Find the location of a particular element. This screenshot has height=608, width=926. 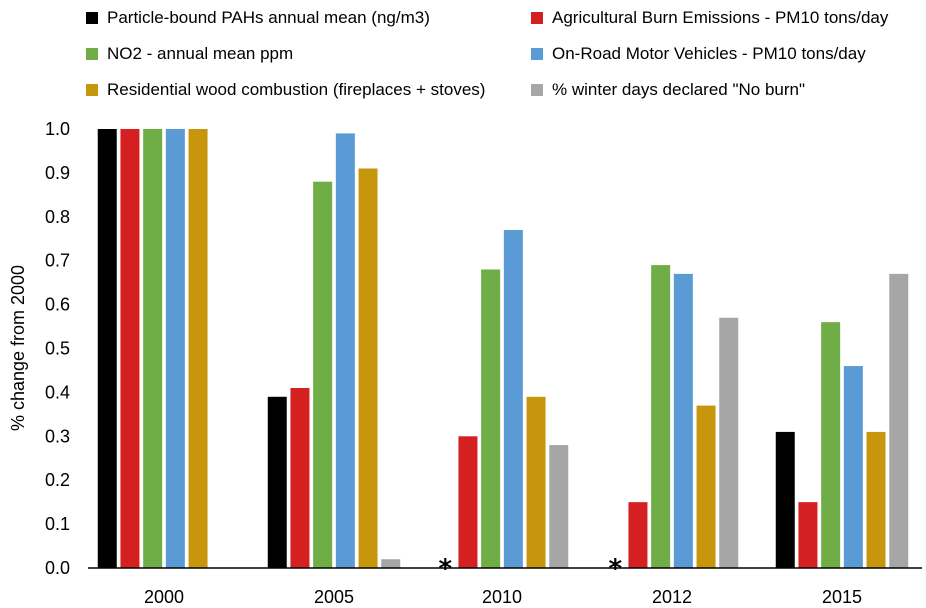

x-tick-label: 2000 is located at coordinates (164, 597).